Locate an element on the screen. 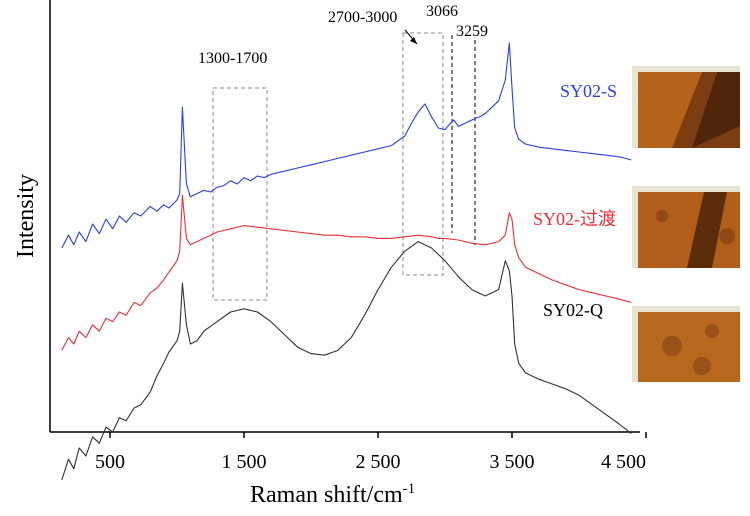 The width and height of the screenshot is (750, 516). x-axis-label-sup: -1 is located at coordinates (409, 489).